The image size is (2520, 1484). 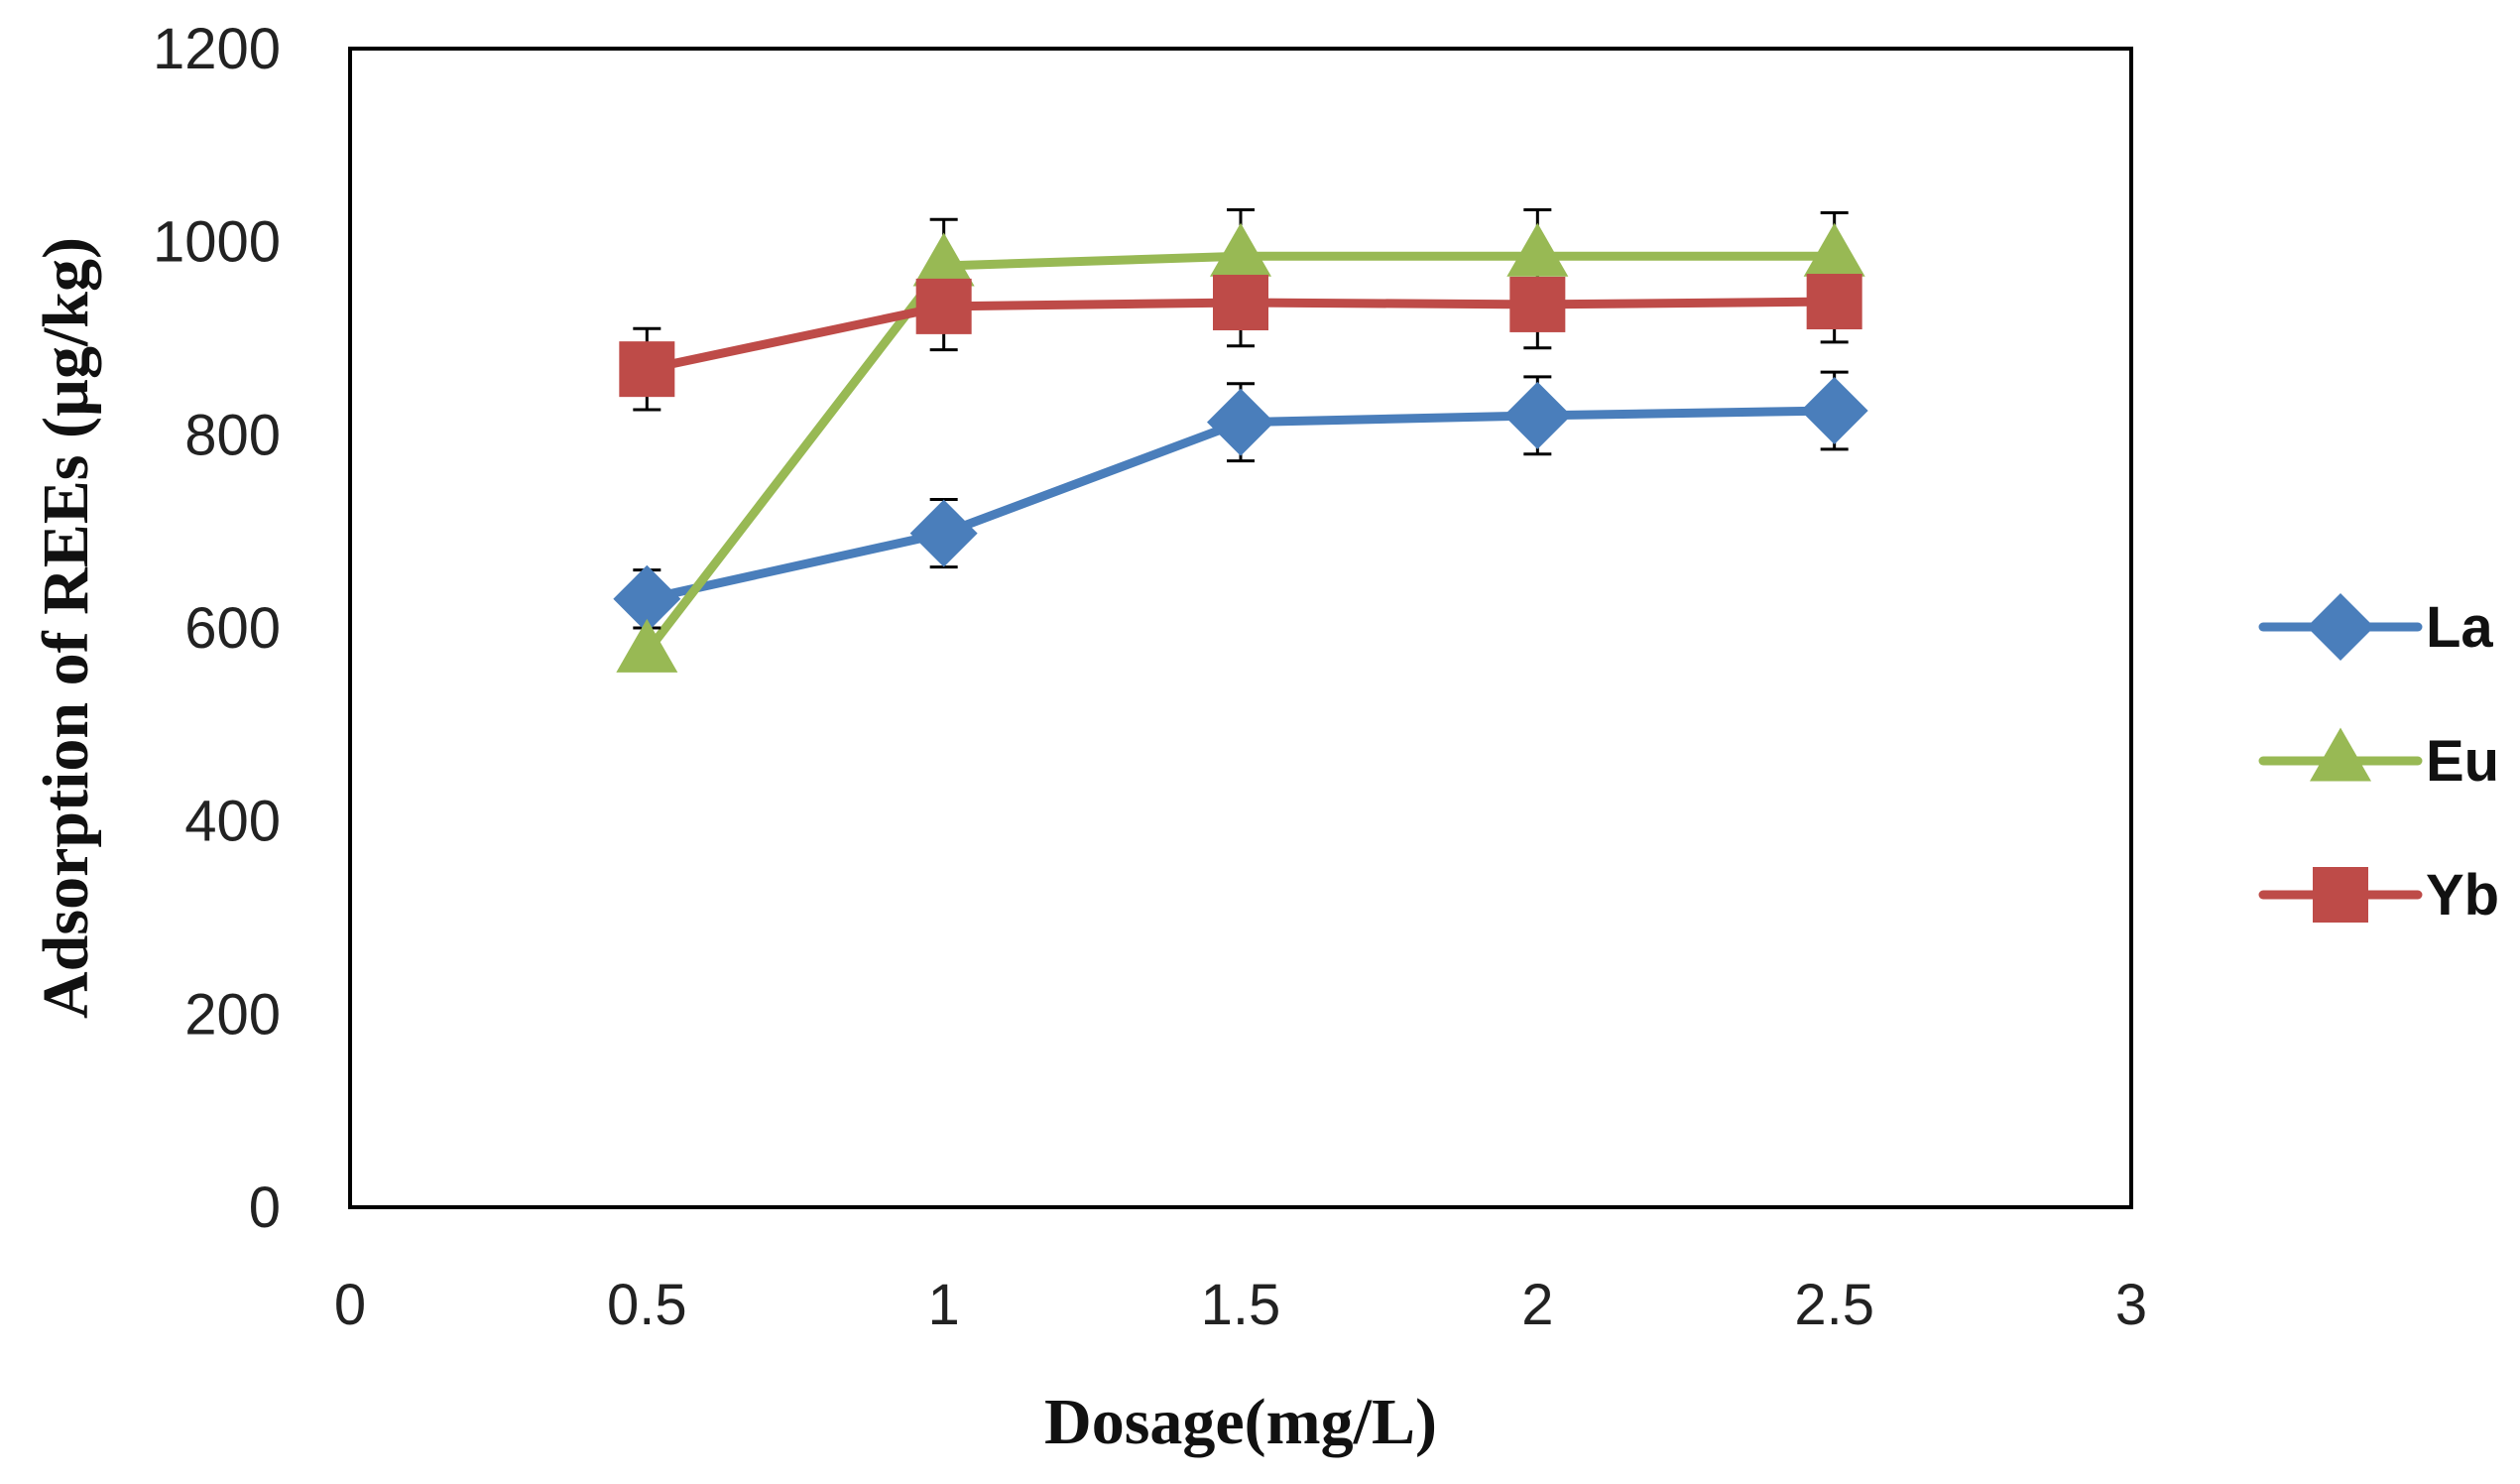 I want to click on legend-label-yb: Yb, so click(x=2462, y=895).